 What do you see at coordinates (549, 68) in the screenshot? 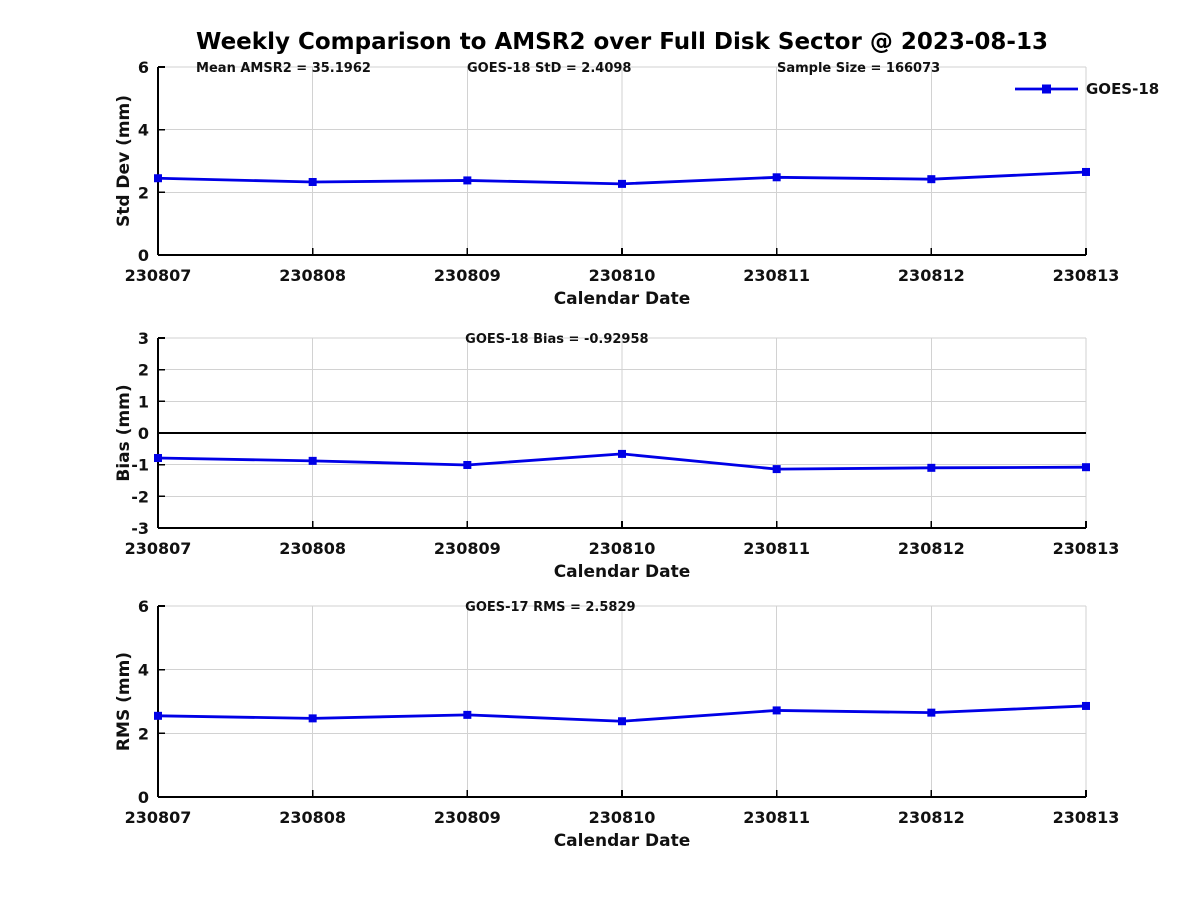
I see `annotation: GOES-18 StD = 2.4098` at bounding box center [549, 68].